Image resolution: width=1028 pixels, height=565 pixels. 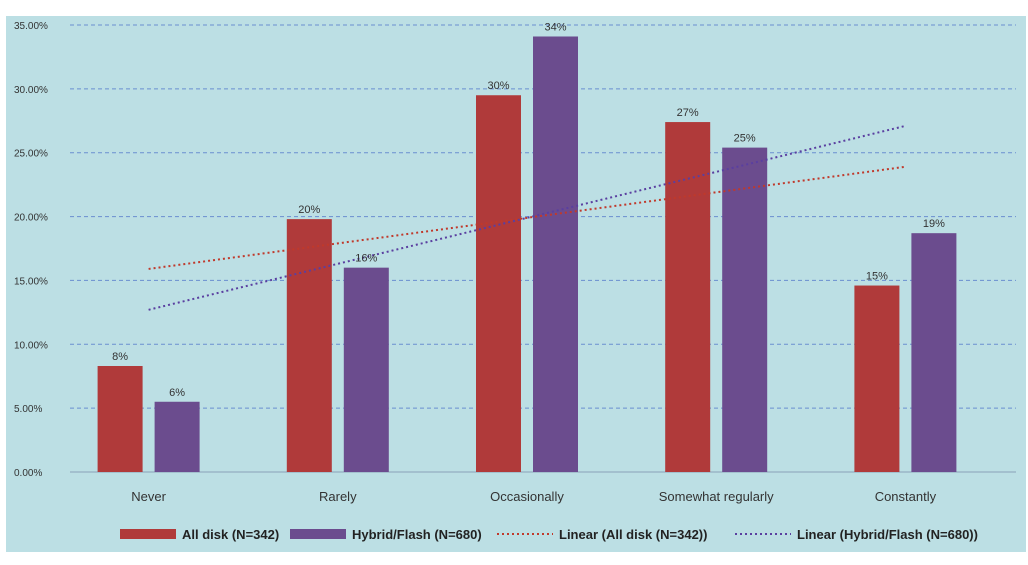 I want to click on y-tick-label: 35.00%, so click(x=31, y=26).